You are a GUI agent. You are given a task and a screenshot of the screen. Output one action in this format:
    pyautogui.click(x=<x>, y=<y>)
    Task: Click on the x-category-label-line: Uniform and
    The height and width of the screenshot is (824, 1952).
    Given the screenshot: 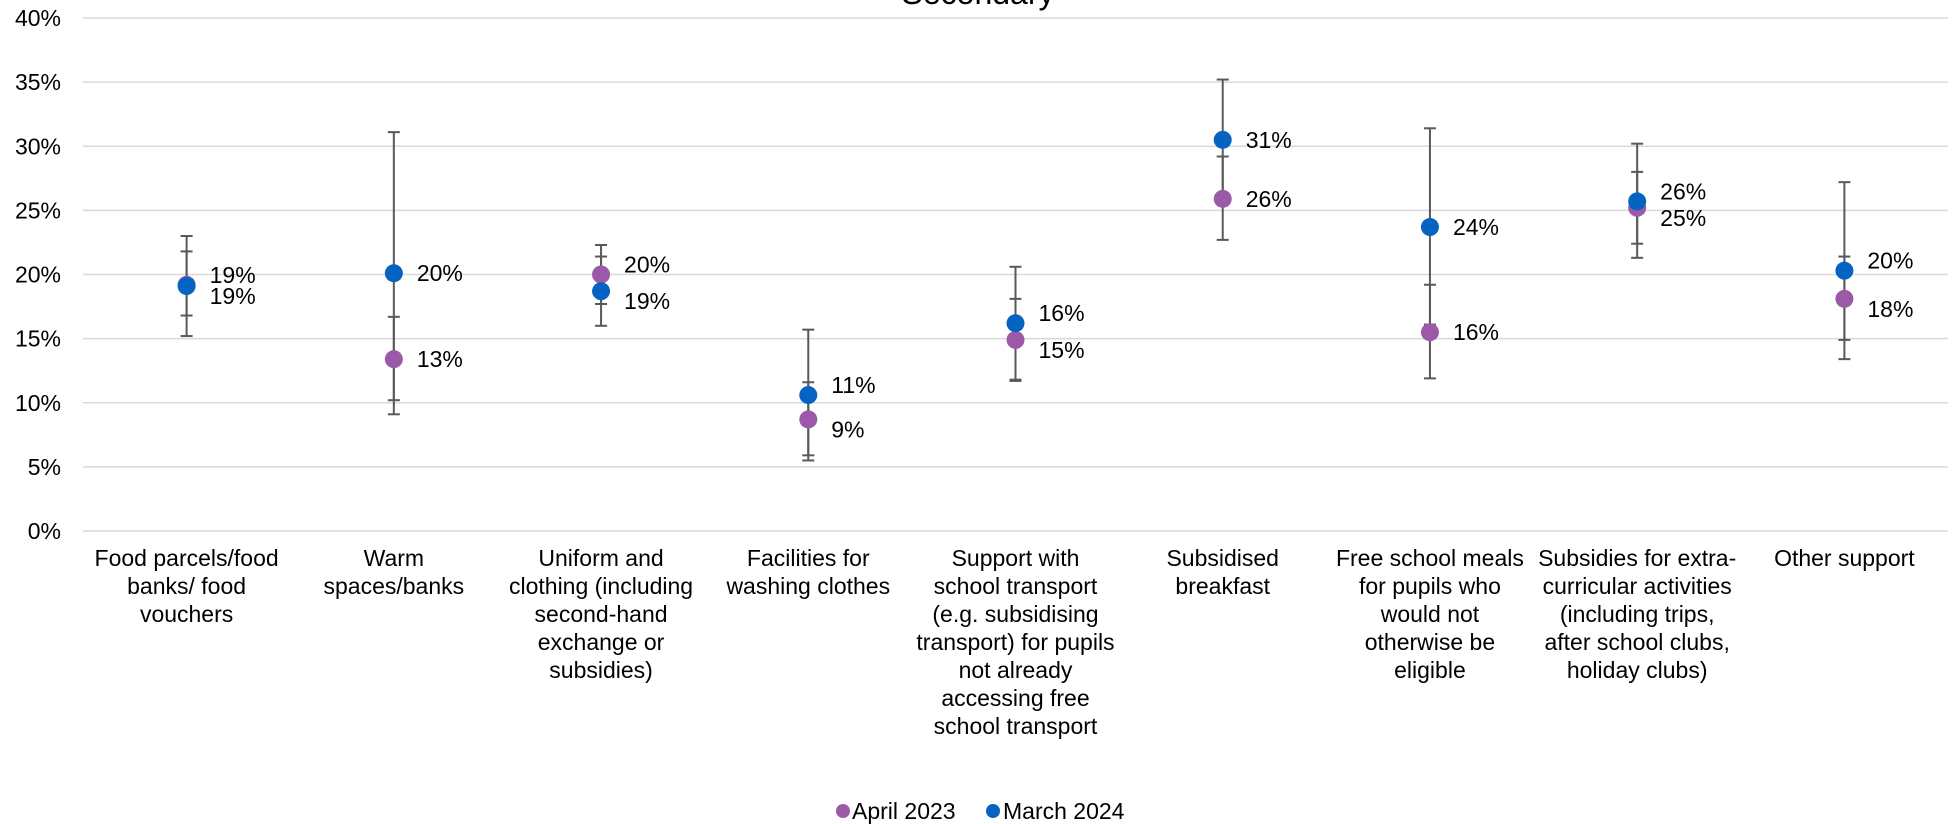 What is the action you would take?
    pyautogui.click(x=600, y=558)
    